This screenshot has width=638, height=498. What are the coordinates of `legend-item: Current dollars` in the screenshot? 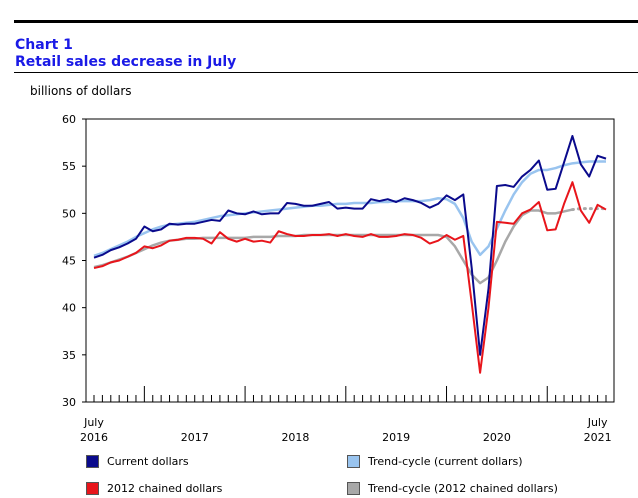 It's located at (137, 461).